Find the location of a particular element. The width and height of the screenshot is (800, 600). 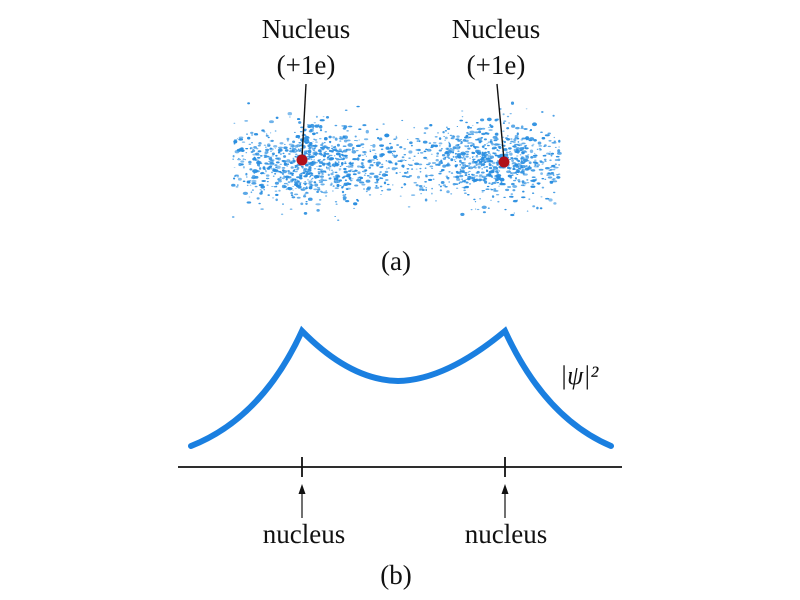

nucleus-left-leader is located at coordinates (304, 121).